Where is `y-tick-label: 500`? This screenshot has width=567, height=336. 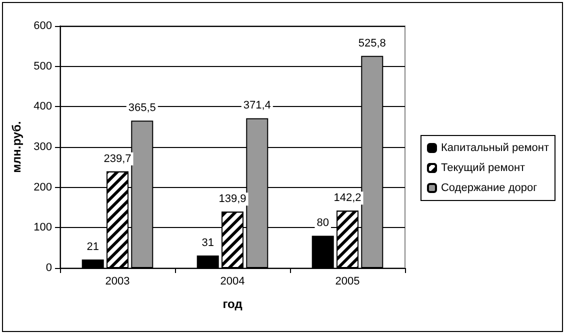
y-tick-label: 500 is located at coordinates (43, 66).